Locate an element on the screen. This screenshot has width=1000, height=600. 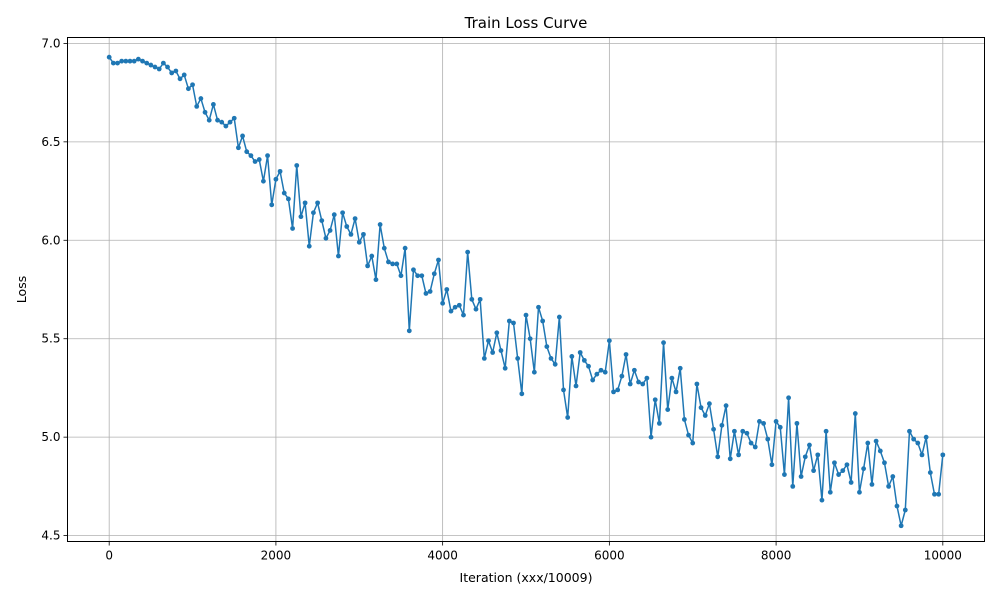
y-tick-label: 6.0 is located at coordinates (50, 240).